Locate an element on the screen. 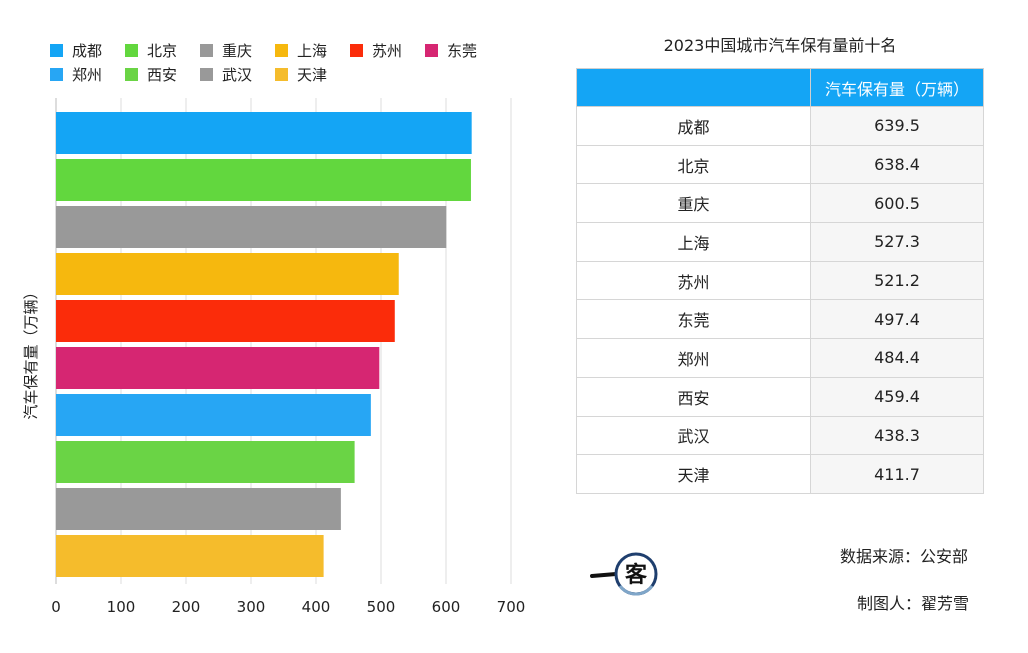  bar-苏州 is located at coordinates (225, 321).